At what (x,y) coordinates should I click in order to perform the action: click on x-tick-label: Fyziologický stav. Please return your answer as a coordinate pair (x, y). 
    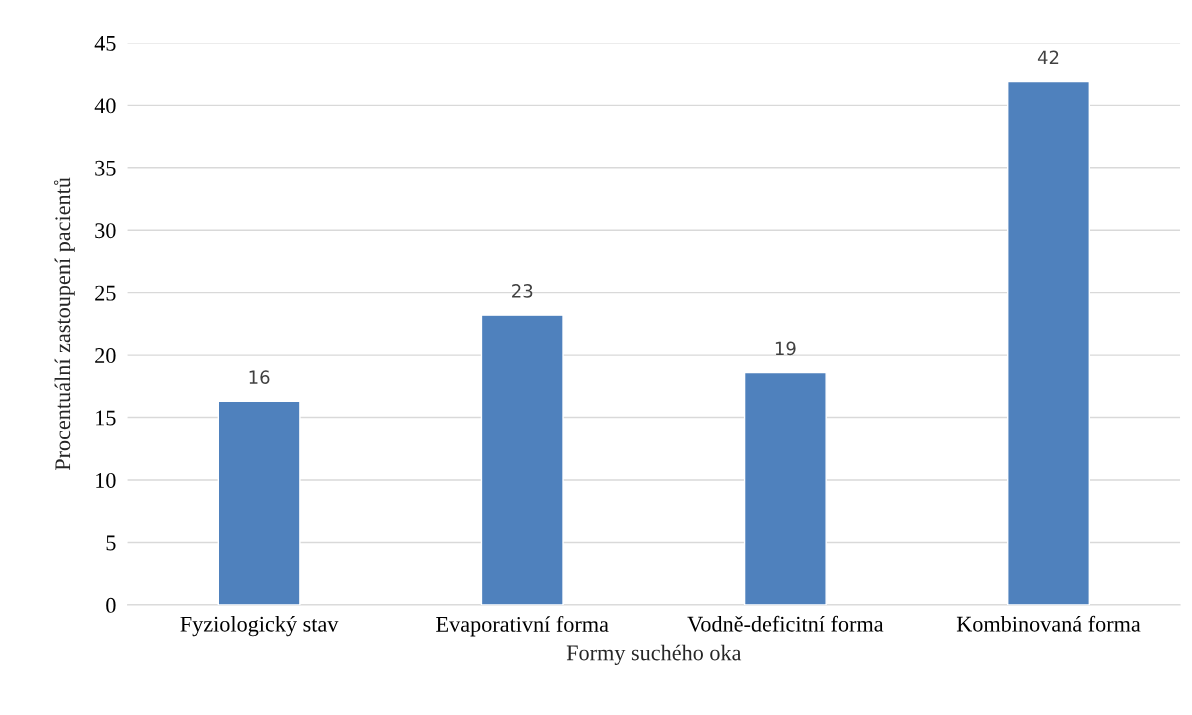
    Looking at the image, I should click on (259, 626).